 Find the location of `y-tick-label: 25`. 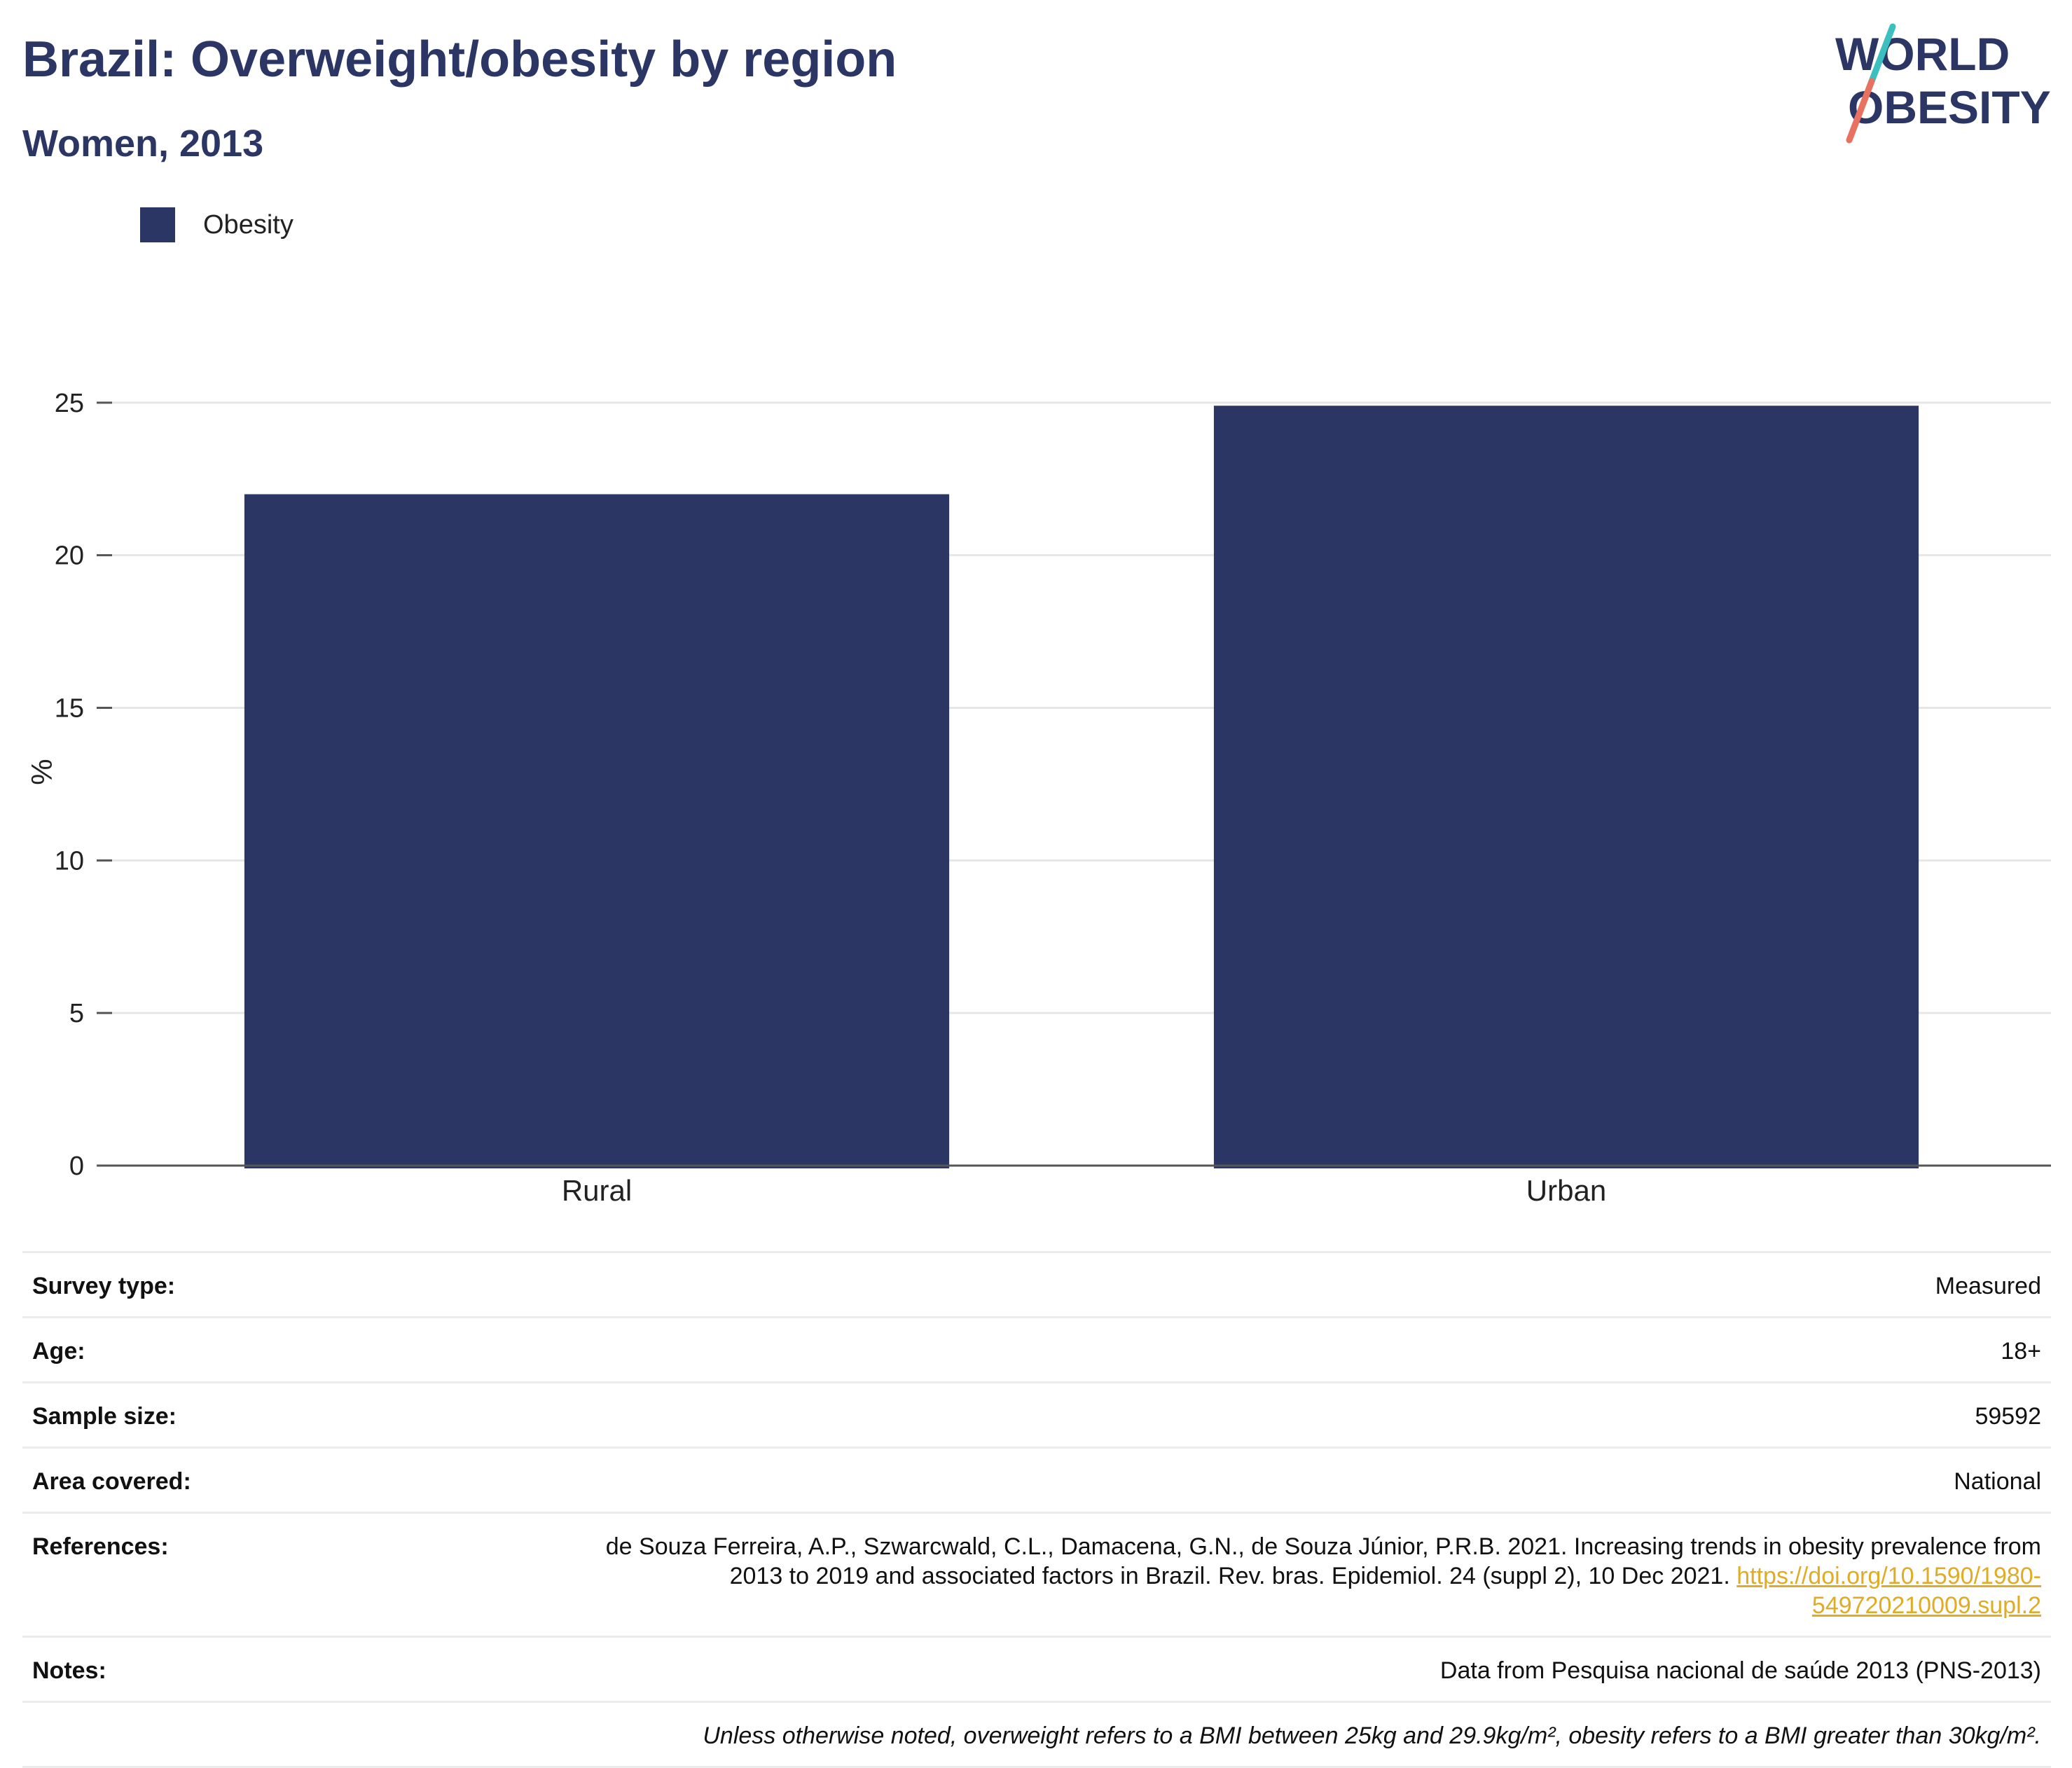

y-tick-label: 25 is located at coordinates (69, 403).